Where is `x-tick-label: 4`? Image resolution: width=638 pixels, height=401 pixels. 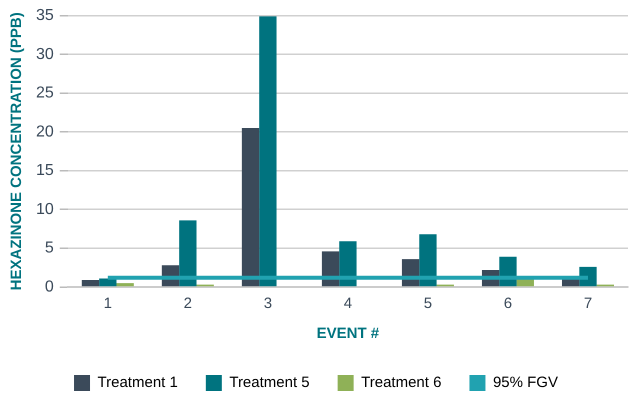 x-tick-label: 4 is located at coordinates (348, 303).